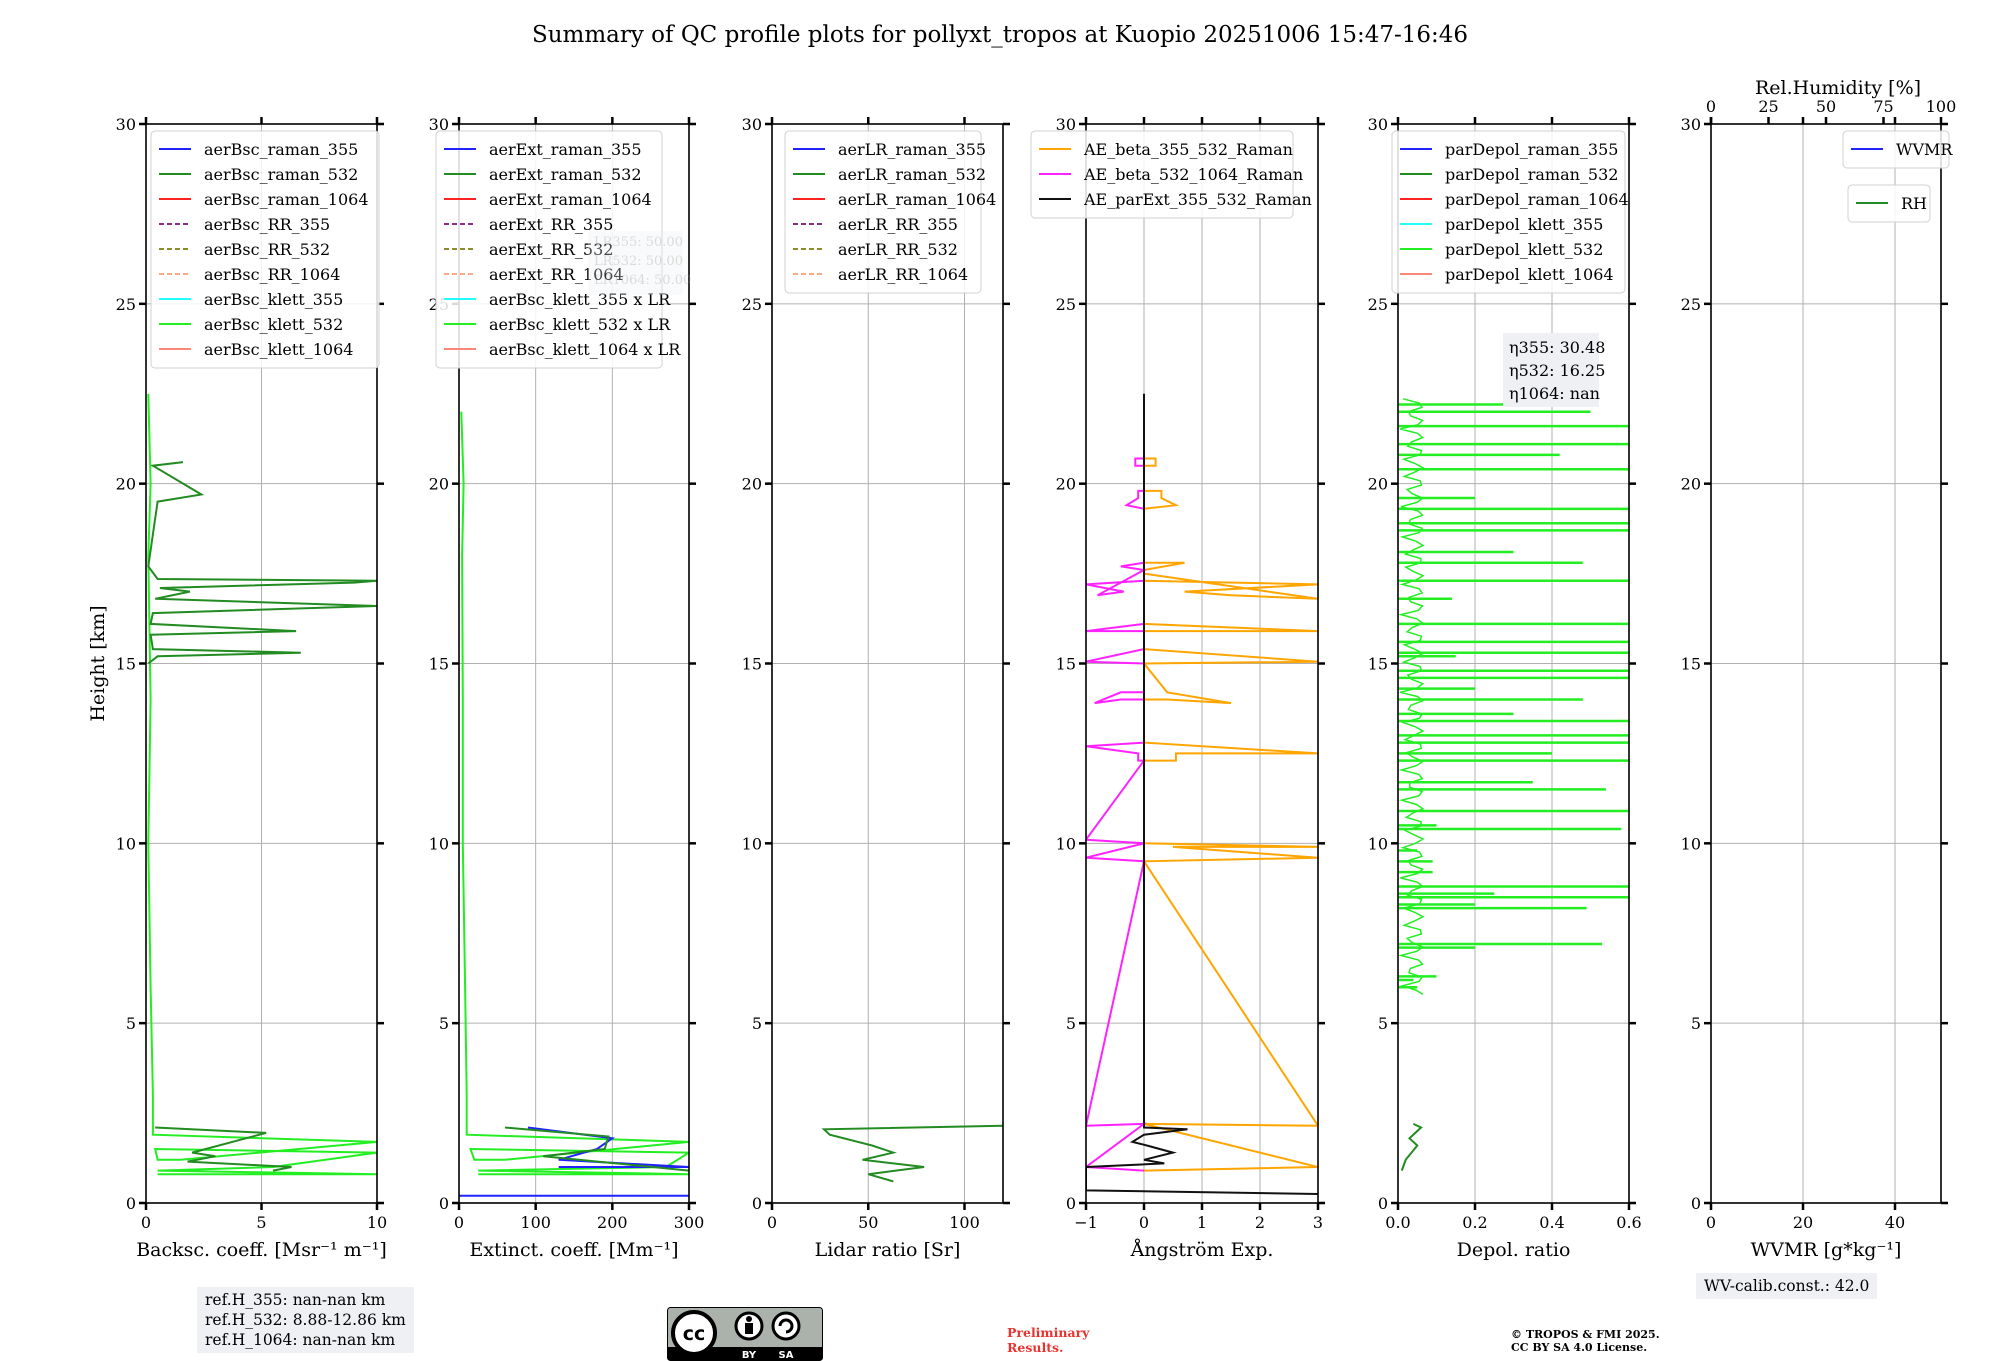 The width and height of the screenshot is (2000, 1361). What do you see at coordinates (377, 1222) in the screenshot?
I see `x-tick-label: 10` at bounding box center [377, 1222].